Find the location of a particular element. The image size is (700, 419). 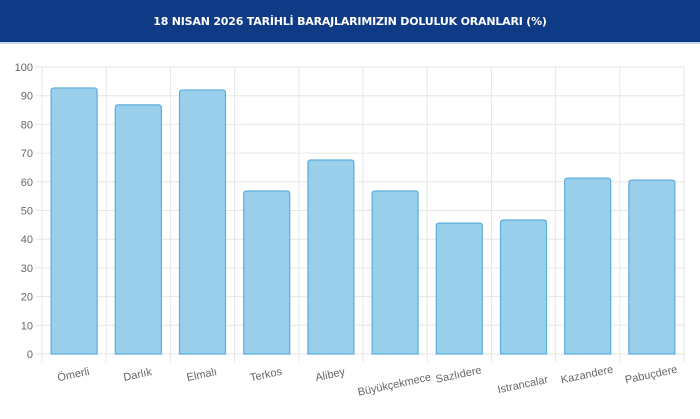

y-axis-ticks: 0 10 20 30 40 50 60 70 80 90 100 is located at coordinates (24, 211).